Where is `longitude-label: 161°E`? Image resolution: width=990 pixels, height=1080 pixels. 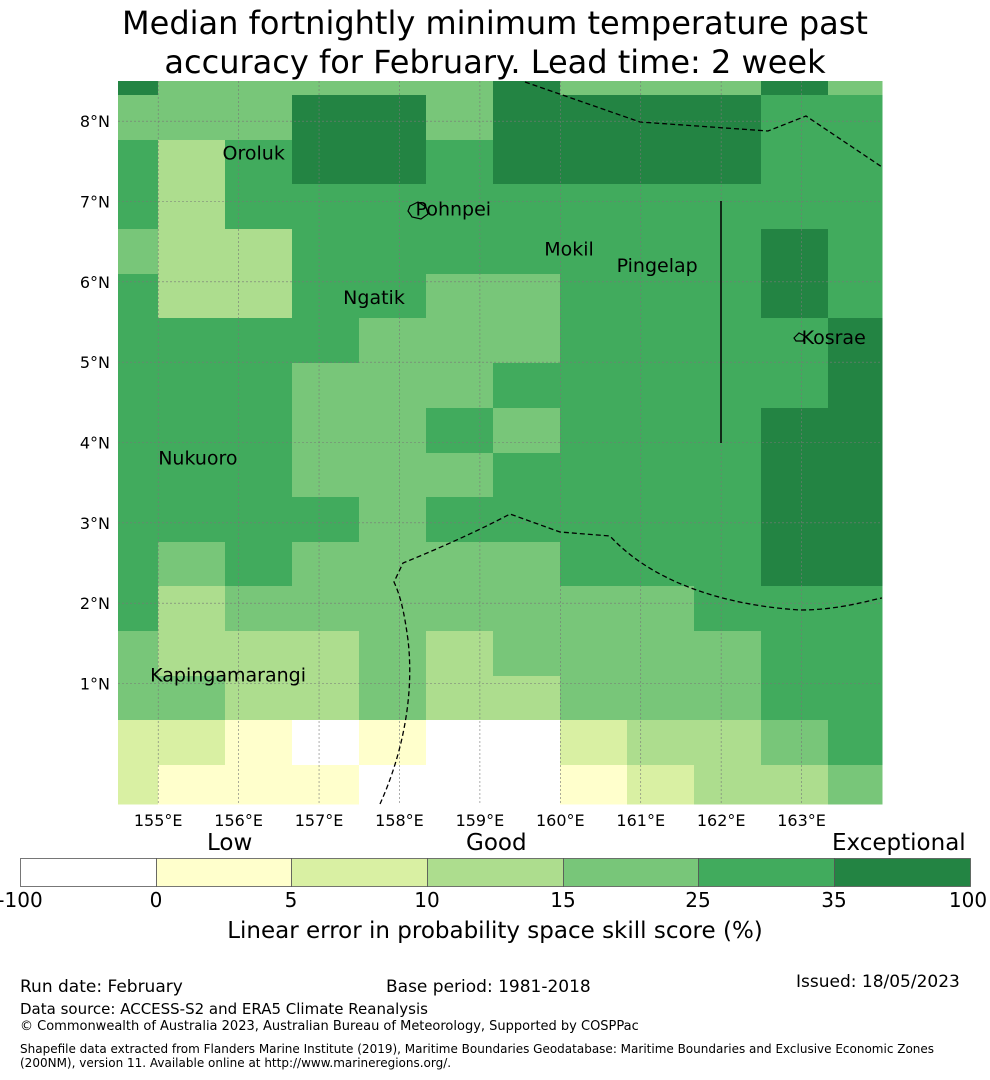 longitude-label: 161°E is located at coordinates (640, 820).